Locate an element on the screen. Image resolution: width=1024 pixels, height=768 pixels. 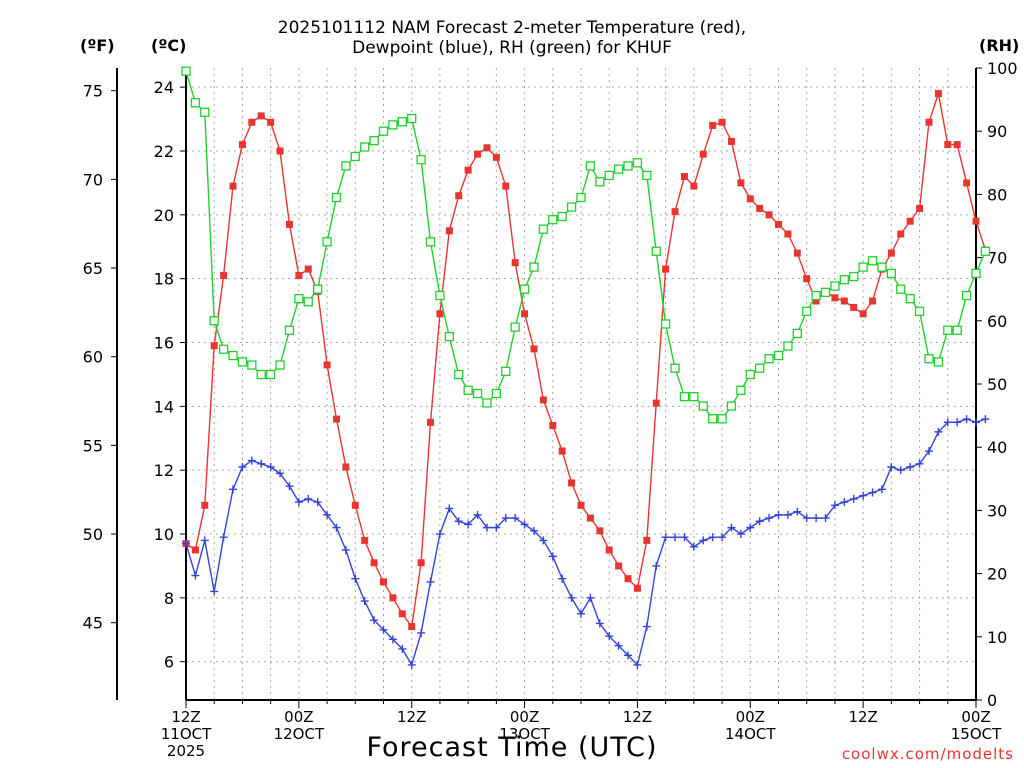
celsius-tick-label: 24 is located at coordinates (164, 87).